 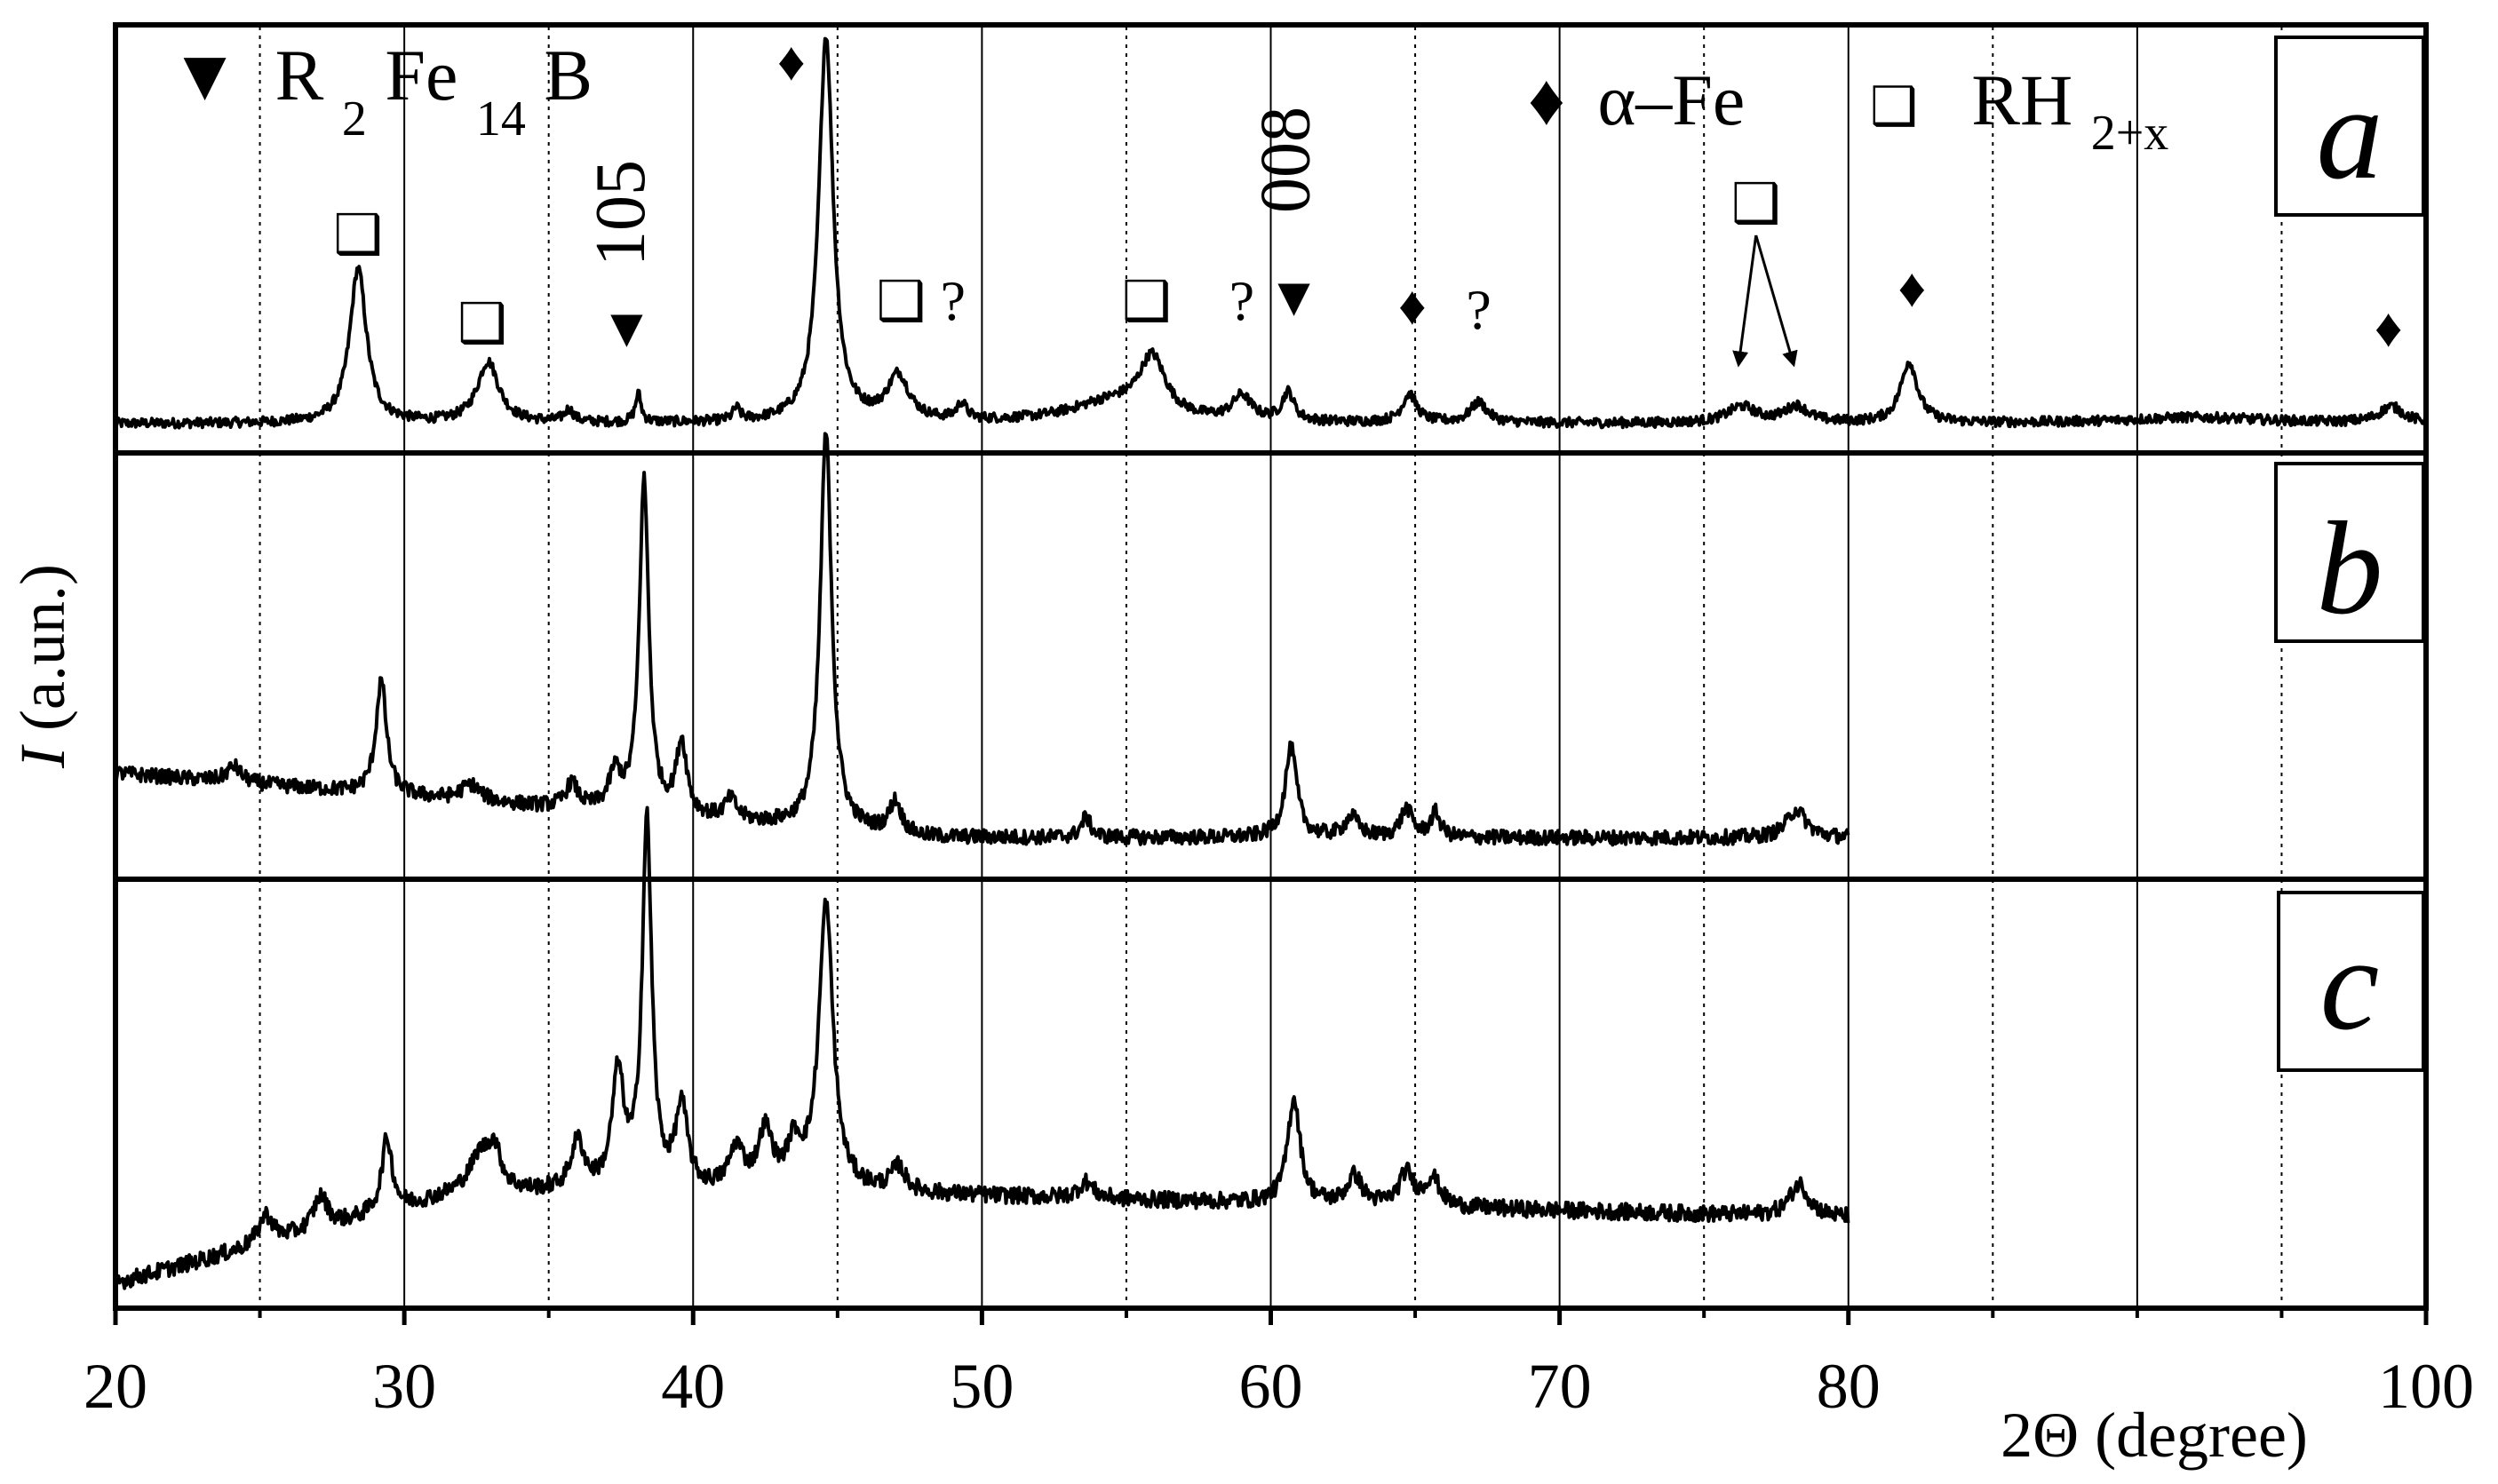 I want to click on legend-r2fe14b-sub2: 2, so click(x=354, y=119).